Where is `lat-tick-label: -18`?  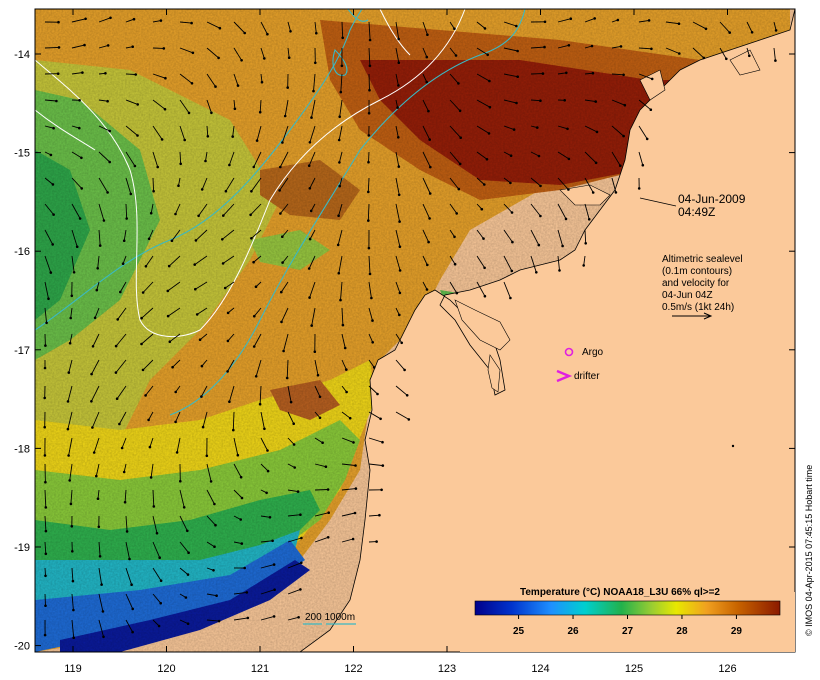
lat-tick-label: -18 is located at coordinates (22, 449).